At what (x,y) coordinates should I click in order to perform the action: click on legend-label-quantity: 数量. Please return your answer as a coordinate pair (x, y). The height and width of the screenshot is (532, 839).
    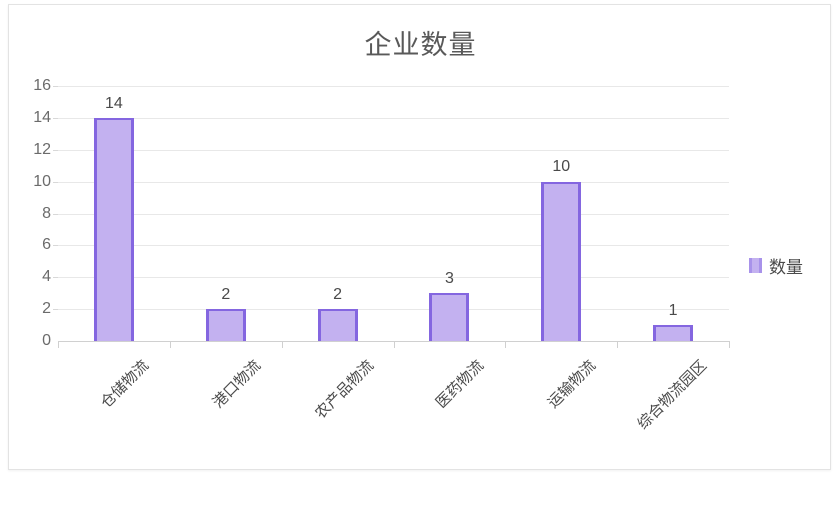
    Looking at the image, I should click on (786, 267).